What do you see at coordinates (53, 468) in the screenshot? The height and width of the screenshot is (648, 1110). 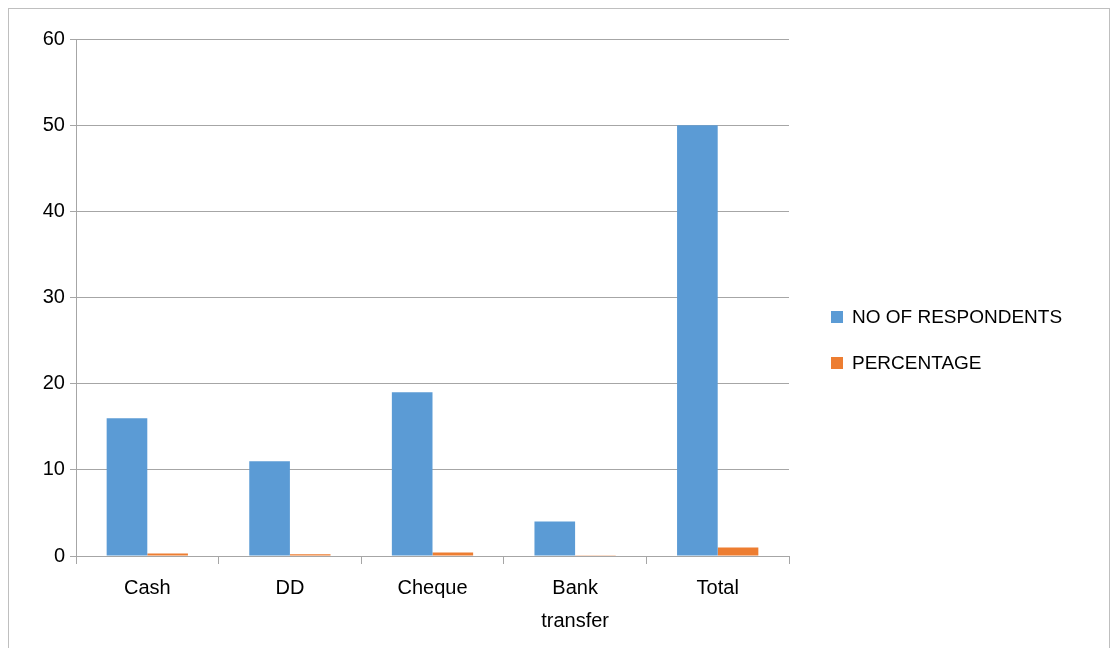 I see `y-tick-label: 10` at bounding box center [53, 468].